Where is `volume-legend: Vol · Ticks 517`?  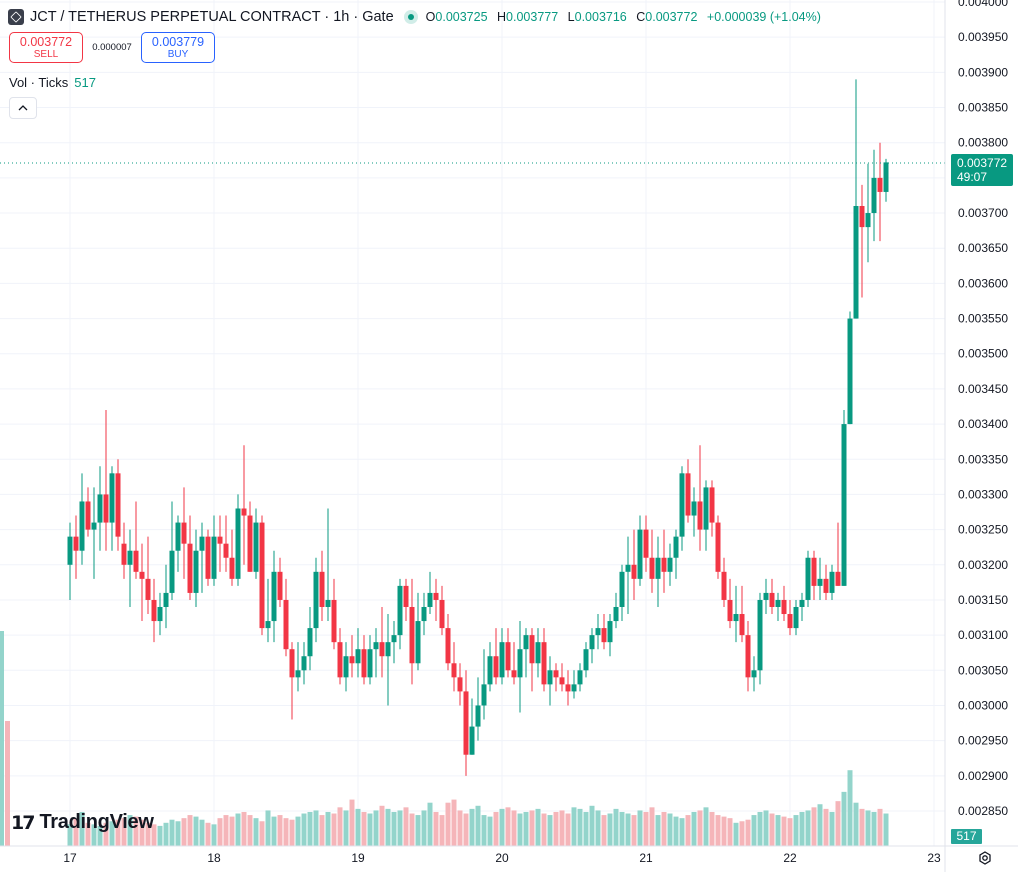 volume-legend: Vol · Ticks 517 is located at coordinates (52, 82).